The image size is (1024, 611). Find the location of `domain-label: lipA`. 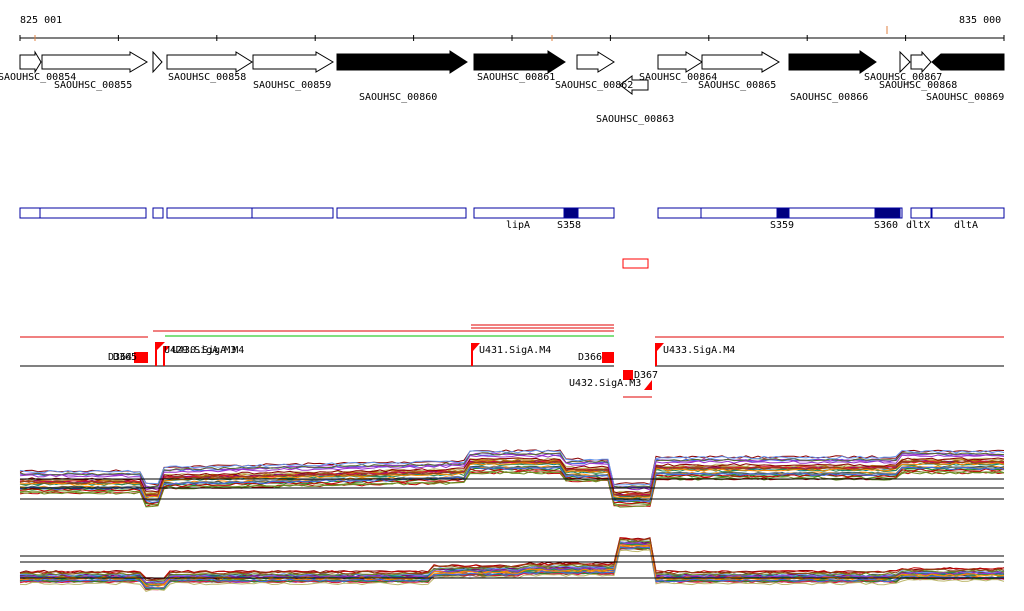

domain-label: lipA is located at coordinates (518, 225).